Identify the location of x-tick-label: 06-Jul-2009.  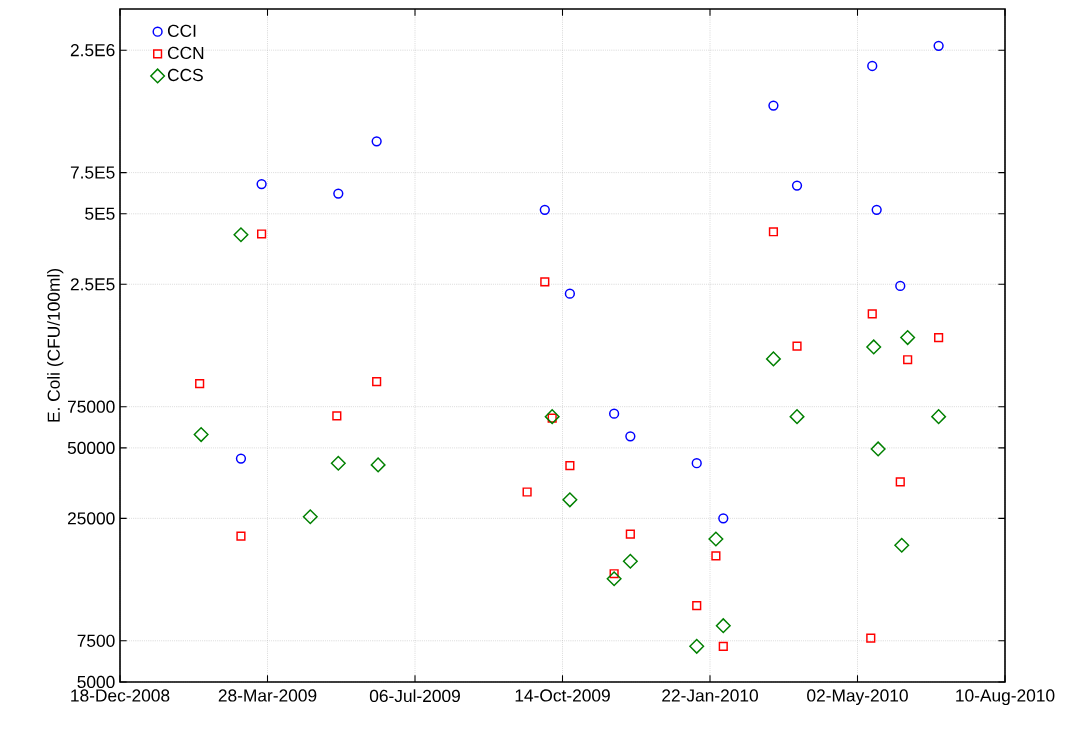
(414, 696).